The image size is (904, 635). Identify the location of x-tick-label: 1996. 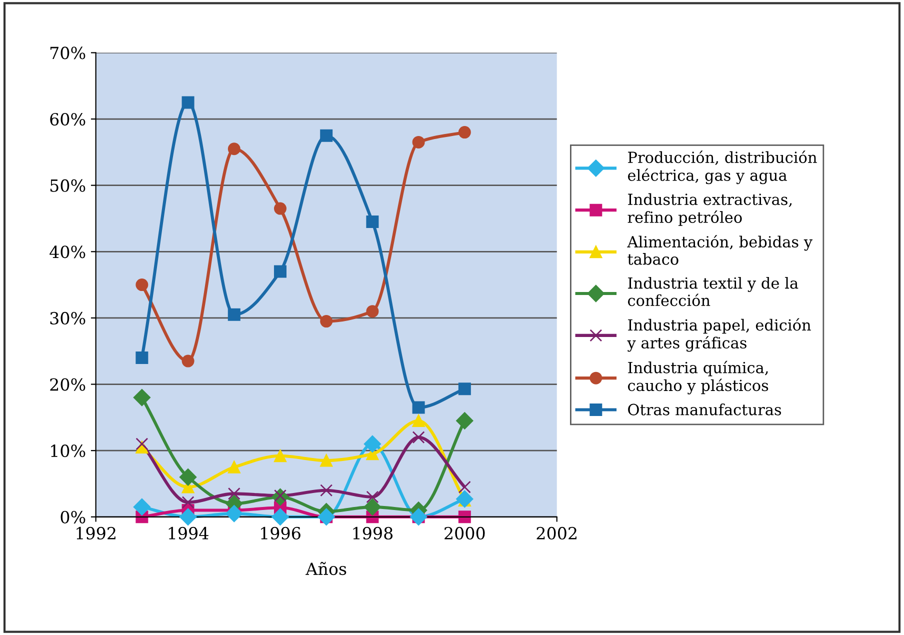
(280, 533).